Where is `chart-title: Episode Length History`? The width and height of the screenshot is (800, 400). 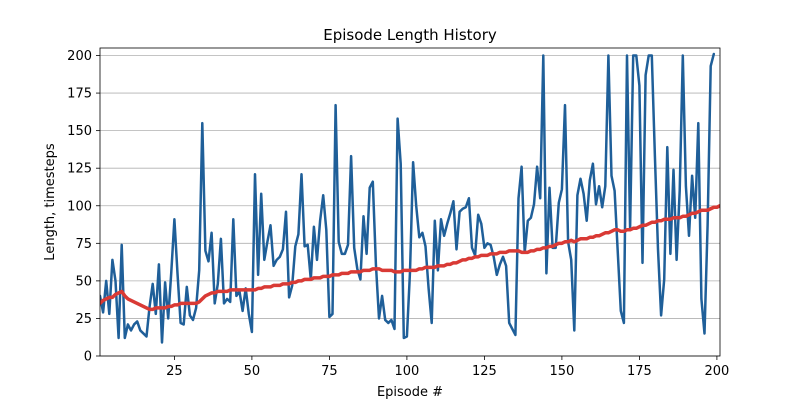 chart-title: Episode Length History is located at coordinates (410, 35).